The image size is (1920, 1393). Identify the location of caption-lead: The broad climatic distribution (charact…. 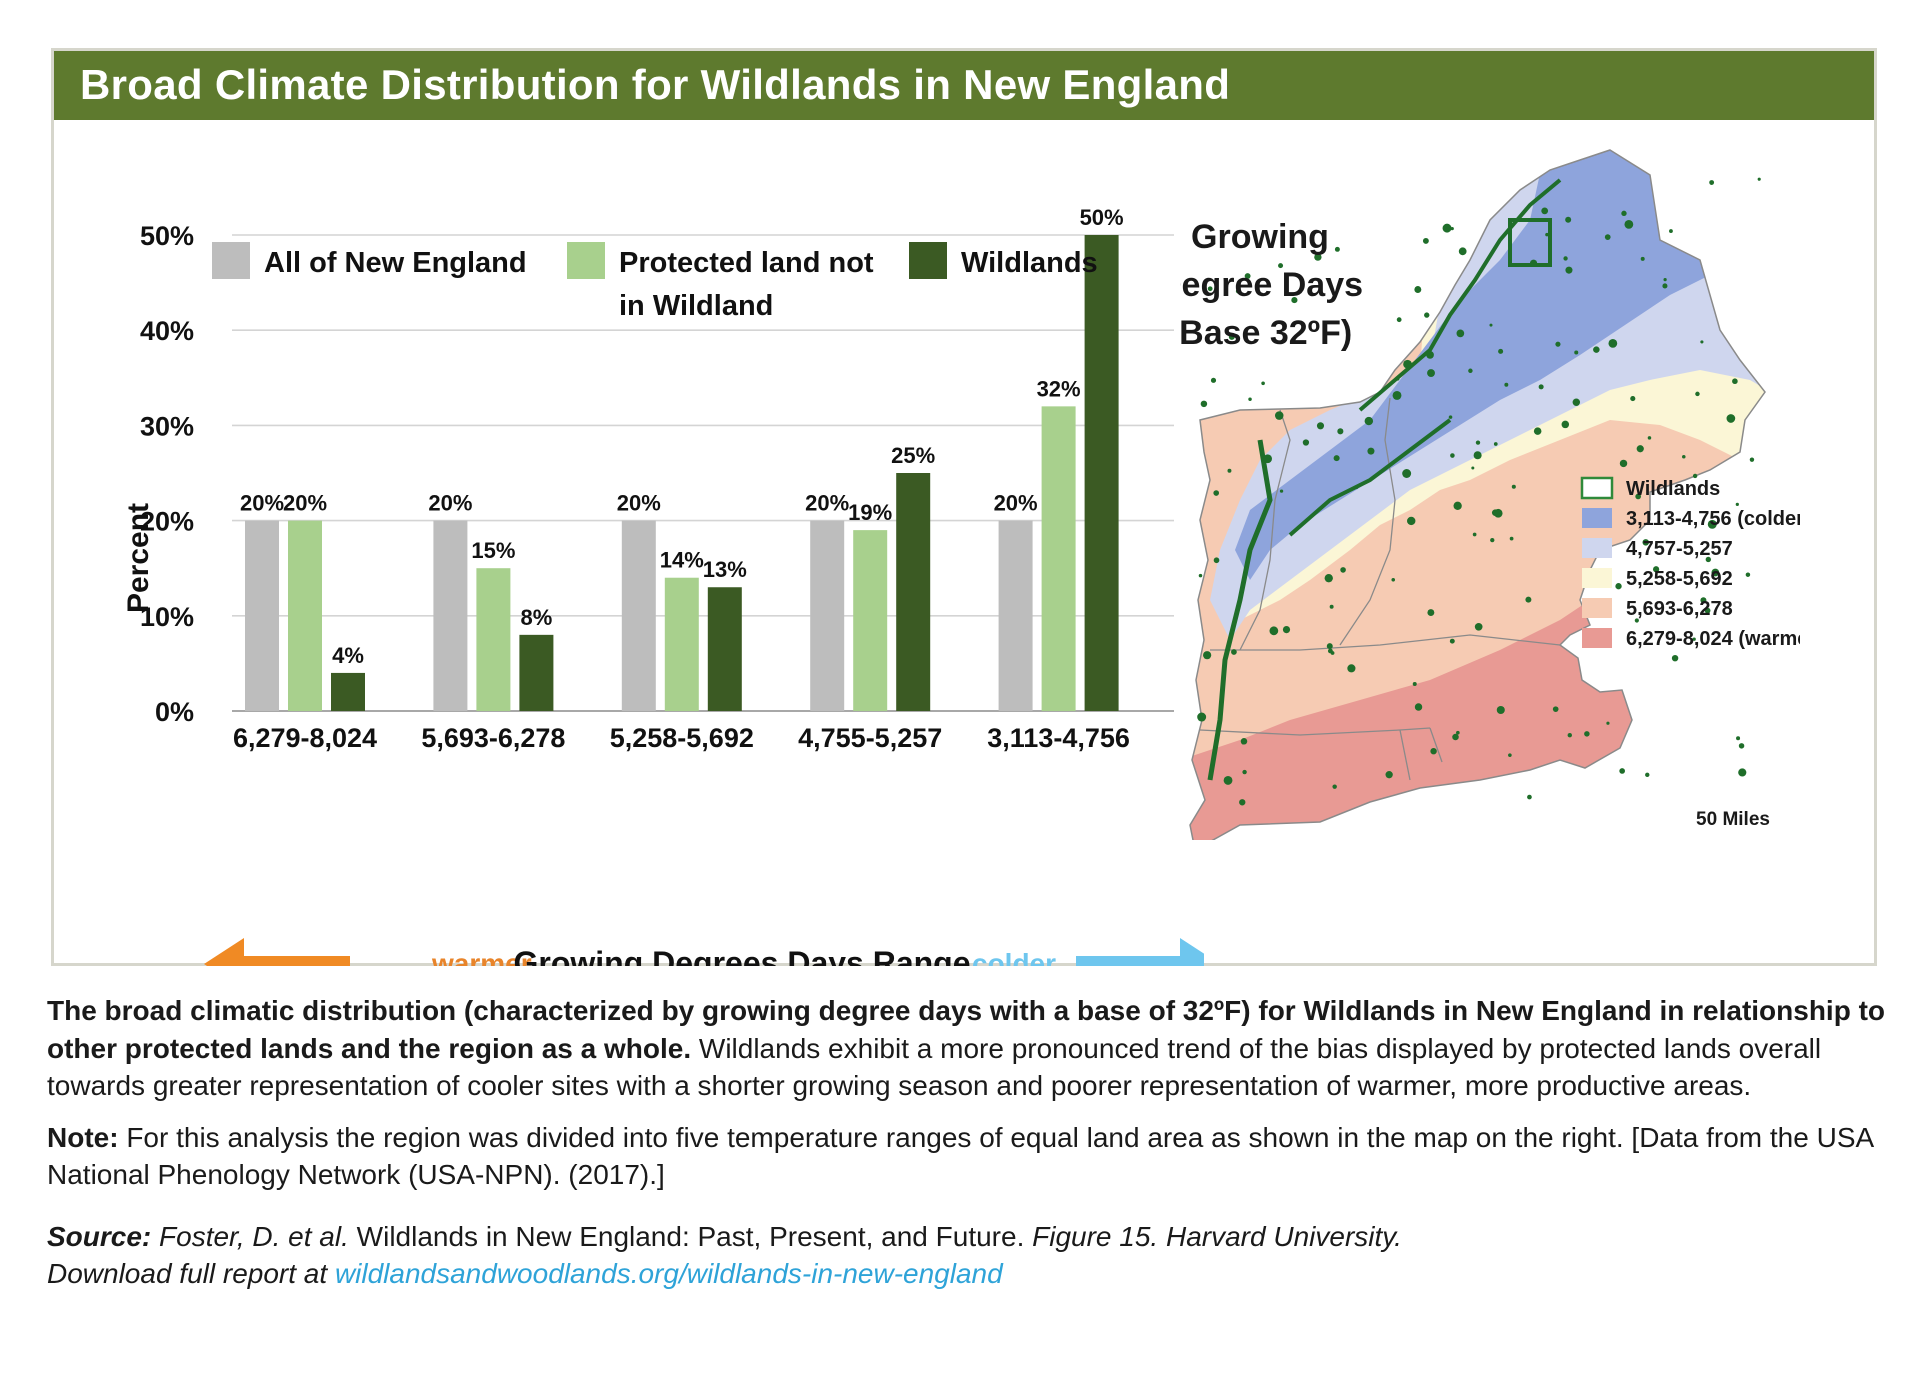
(966, 1029).